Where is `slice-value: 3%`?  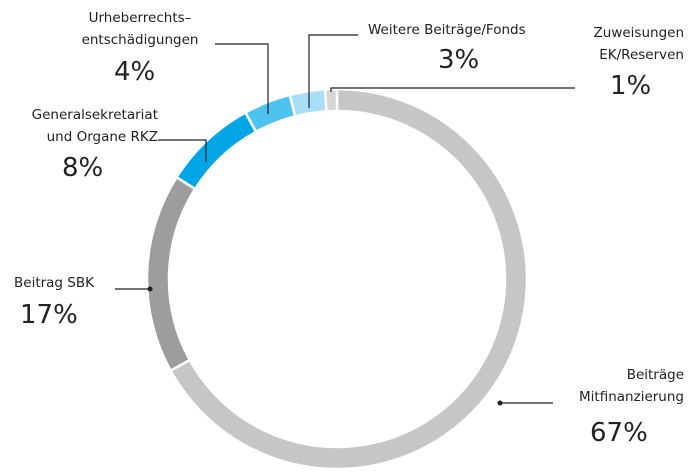 slice-value: 3% is located at coordinates (459, 60).